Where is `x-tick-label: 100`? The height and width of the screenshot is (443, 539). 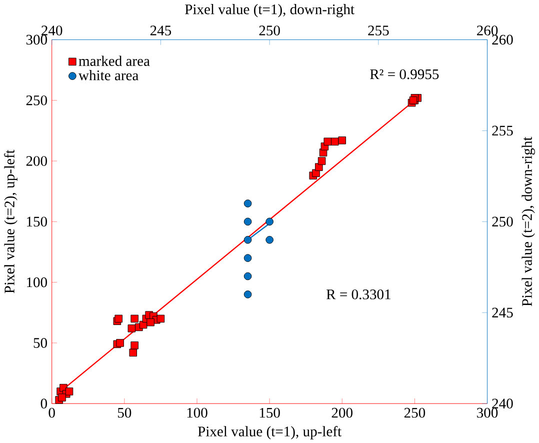
x-tick-label: 100 is located at coordinates (197, 413).